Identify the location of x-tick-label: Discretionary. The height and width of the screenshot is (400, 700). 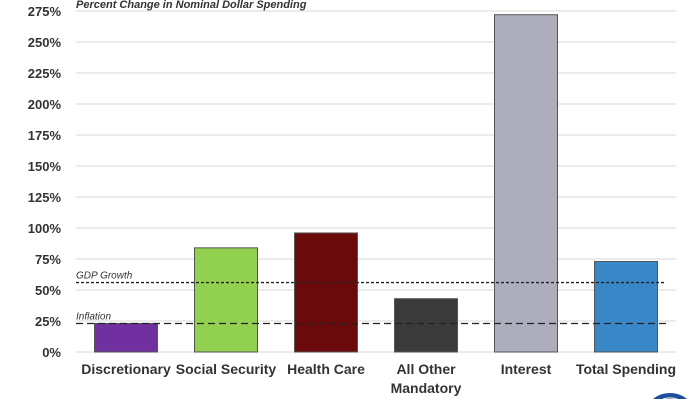
(126, 369).